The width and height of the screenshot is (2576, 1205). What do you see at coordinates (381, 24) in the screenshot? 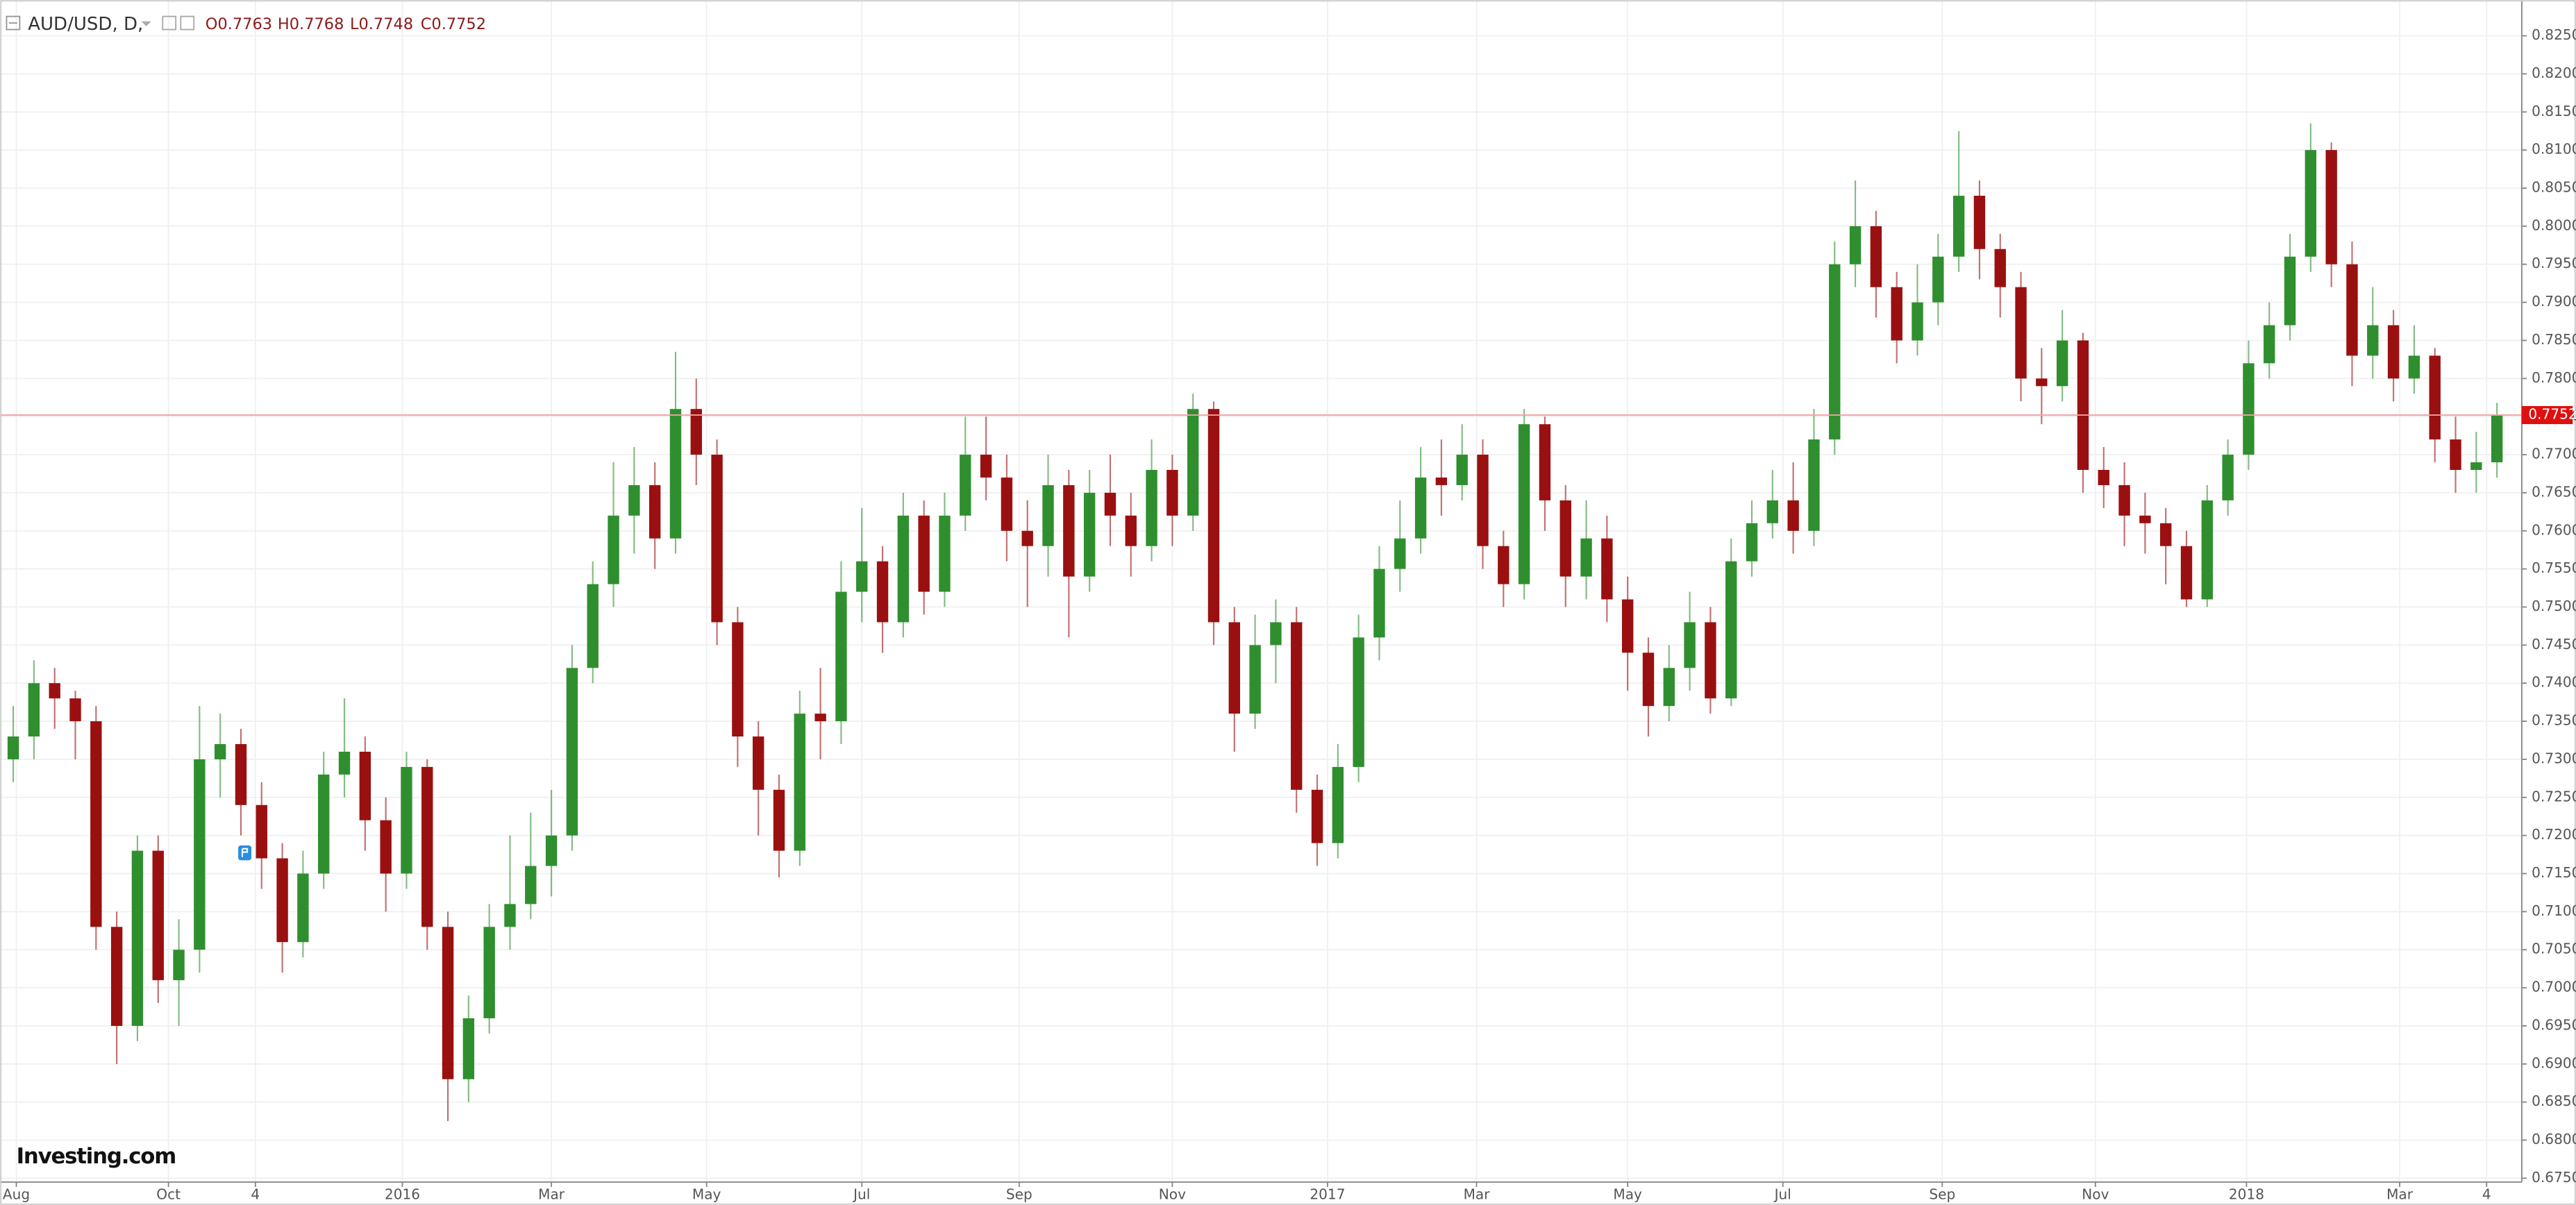
I see `ohlc-low: L0.7748` at bounding box center [381, 24].